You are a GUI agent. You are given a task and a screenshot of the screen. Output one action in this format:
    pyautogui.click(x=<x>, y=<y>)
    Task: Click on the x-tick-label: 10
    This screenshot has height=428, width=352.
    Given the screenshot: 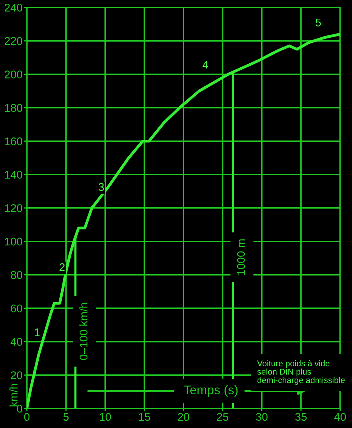 What is the action you would take?
    pyautogui.click(x=106, y=417)
    